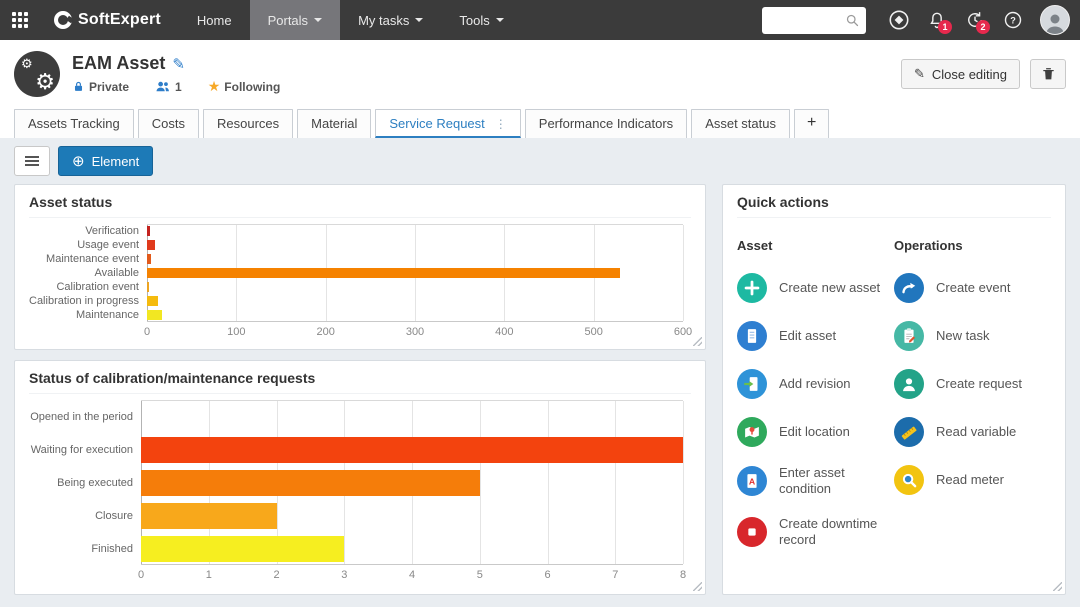 The height and width of the screenshot is (607, 1080). I want to click on quick-action-create-new-asset: Create new asset, so click(815, 288).